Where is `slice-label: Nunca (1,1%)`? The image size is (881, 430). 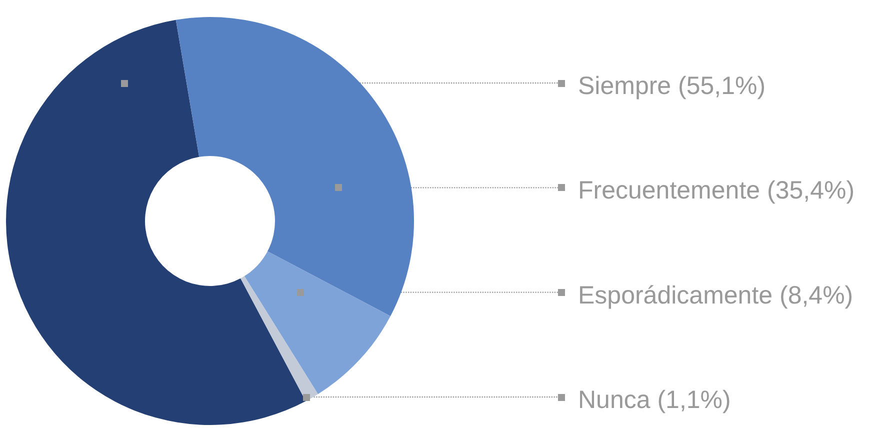 slice-label: Nunca (1,1%) is located at coordinates (654, 400).